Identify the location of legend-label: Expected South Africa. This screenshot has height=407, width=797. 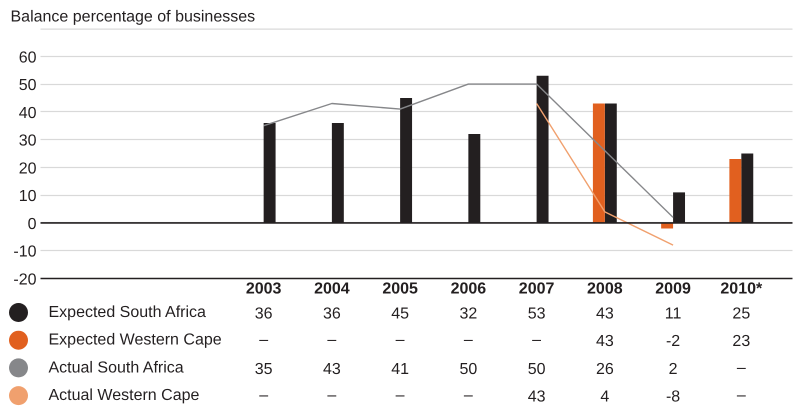
(127, 312).